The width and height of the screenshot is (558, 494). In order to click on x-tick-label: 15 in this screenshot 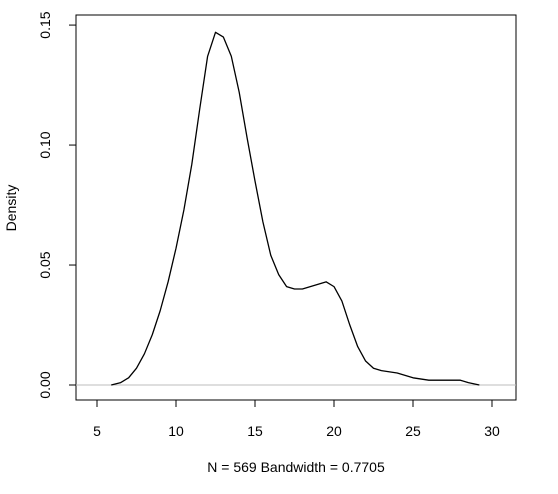, I will do `click(255, 431)`.